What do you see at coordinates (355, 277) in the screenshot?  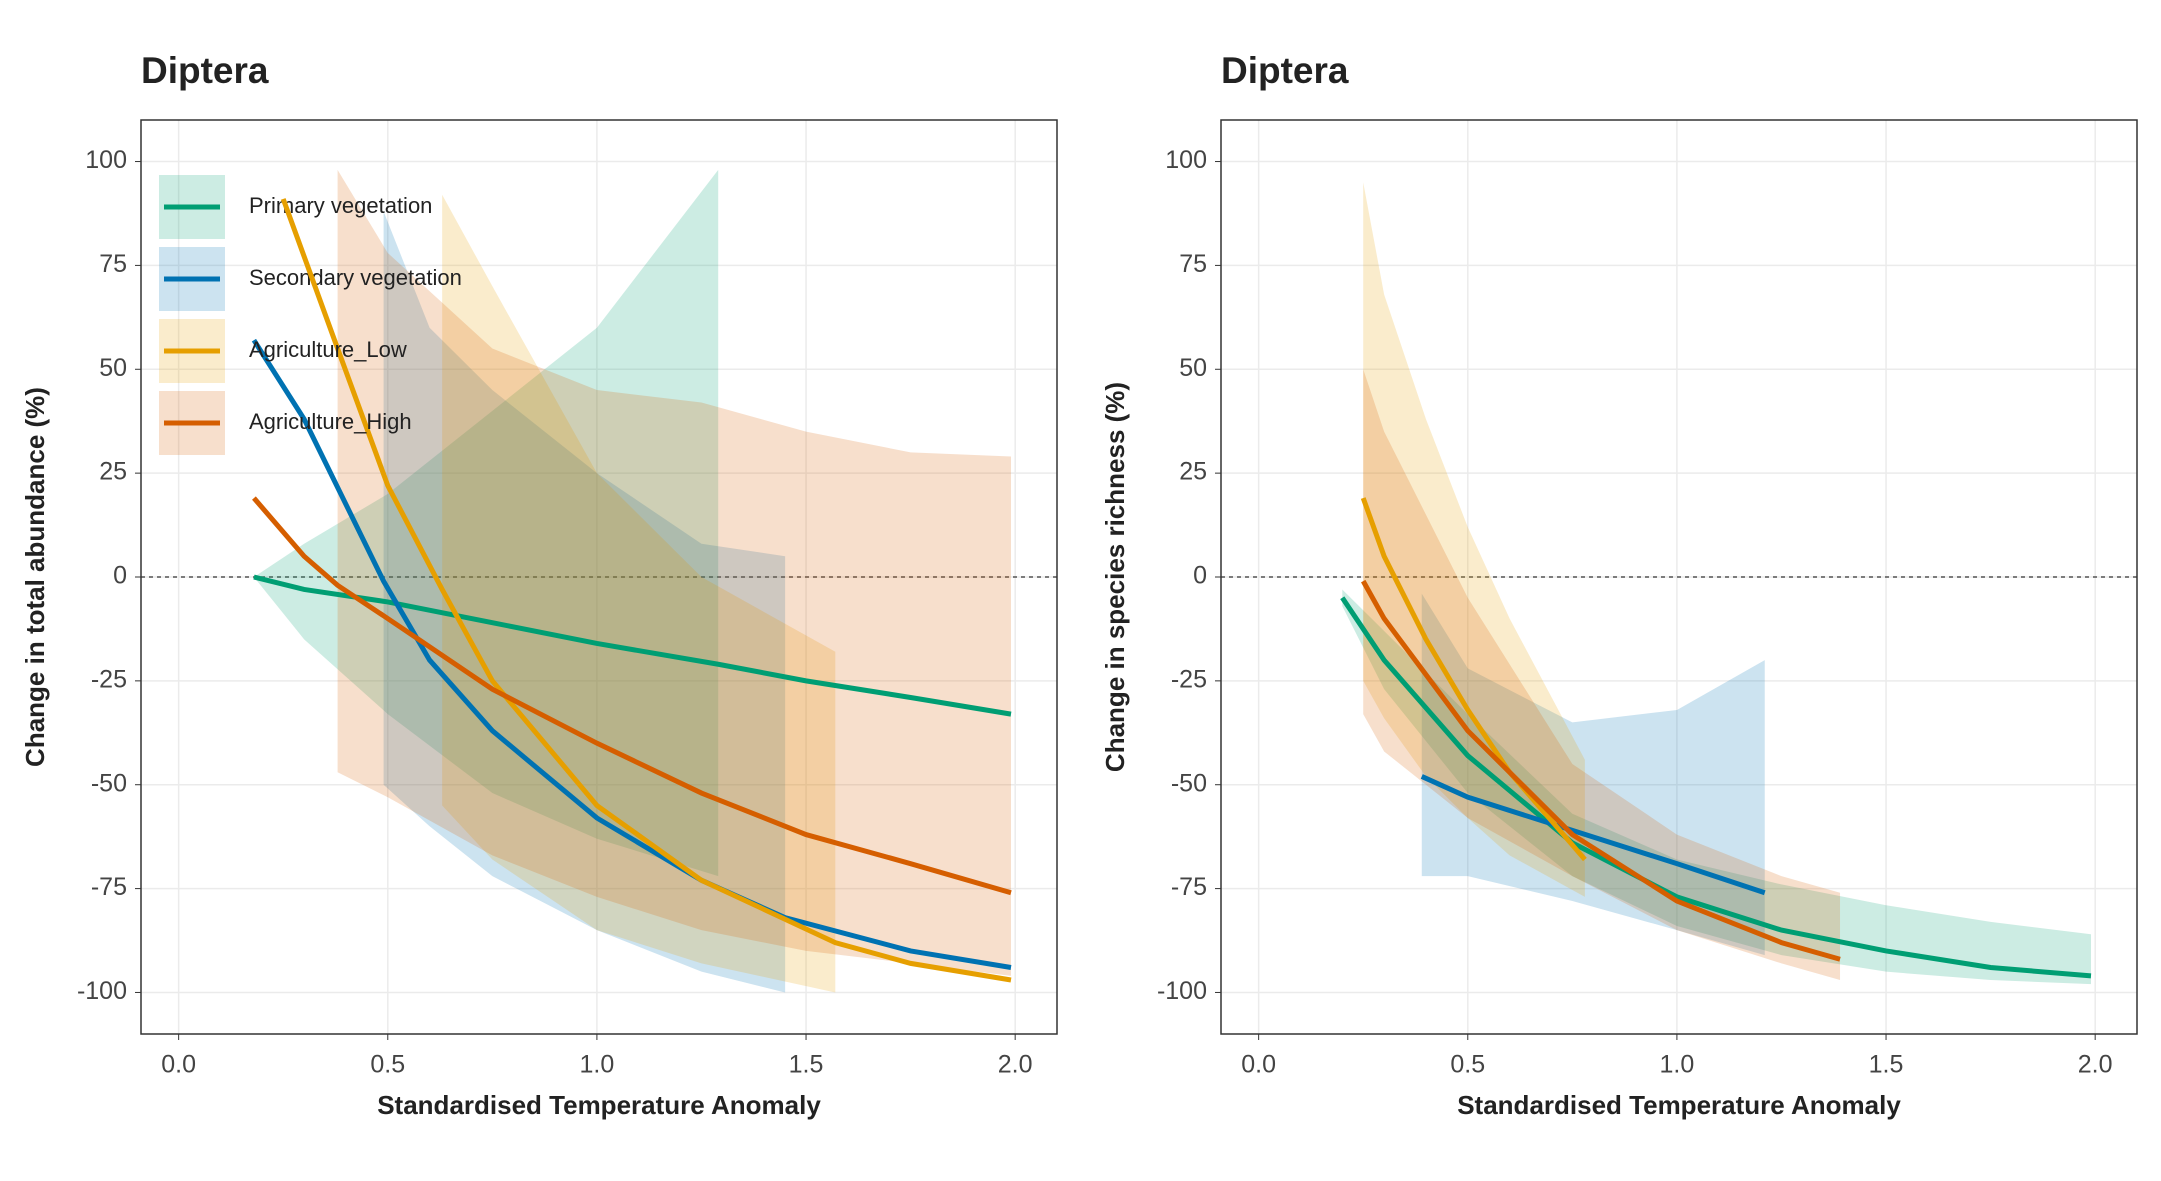 I see `legend-label: Secondary vegetation` at bounding box center [355, 277].